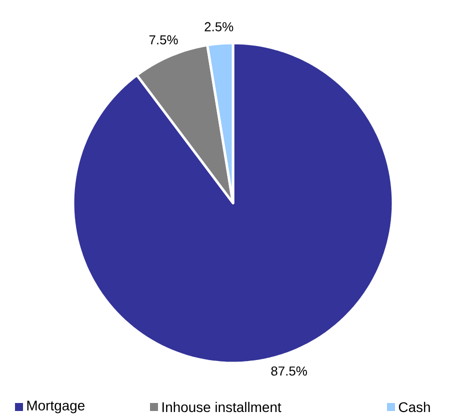  Describe the element at coordinates (219, 27) in the screenshot. I see `data-label: 2.5%` at that location.